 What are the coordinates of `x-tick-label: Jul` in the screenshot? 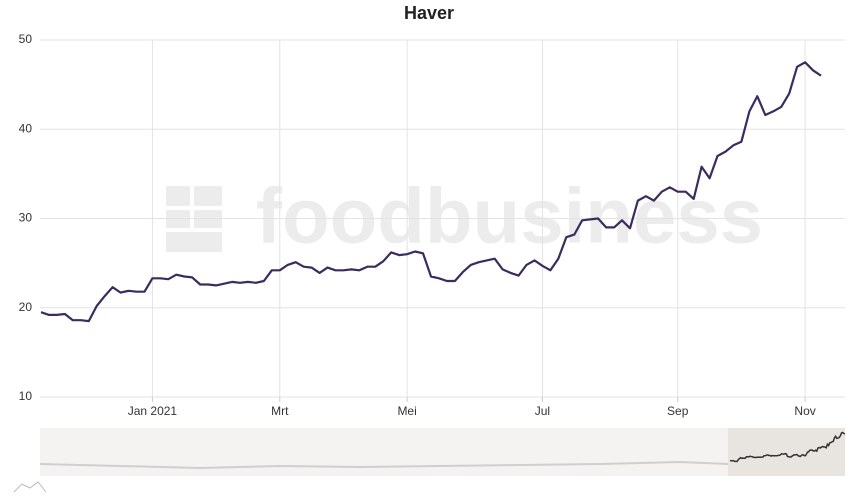 It's located at (542, 411).